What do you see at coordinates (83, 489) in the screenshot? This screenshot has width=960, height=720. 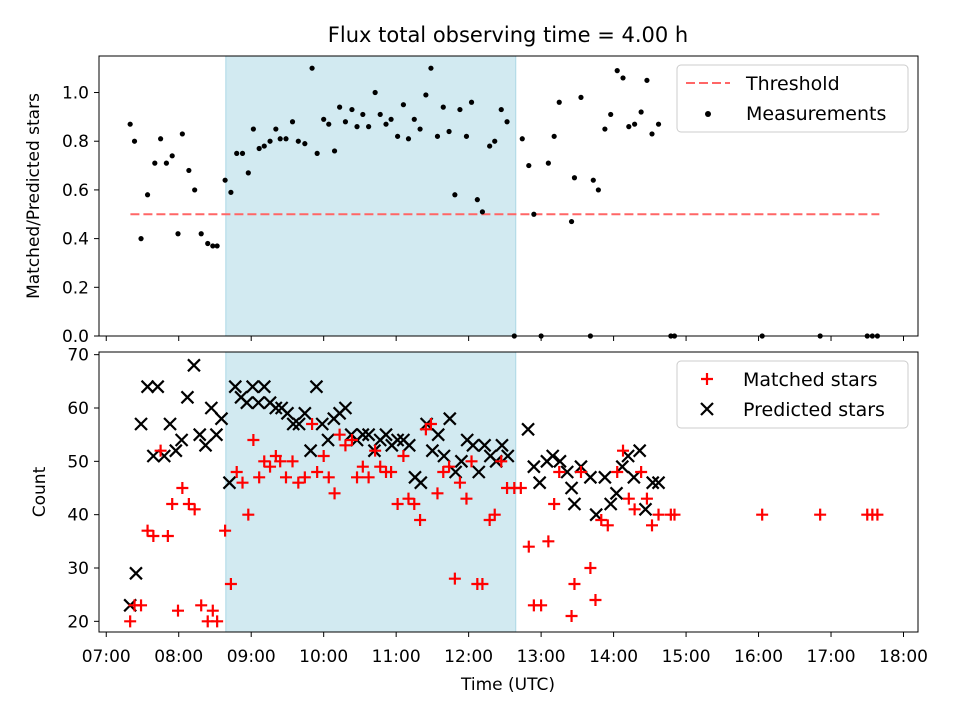 I see `bottom-y-ticks: 20 30 40 50 60 70` at bounding box center [83, 489].